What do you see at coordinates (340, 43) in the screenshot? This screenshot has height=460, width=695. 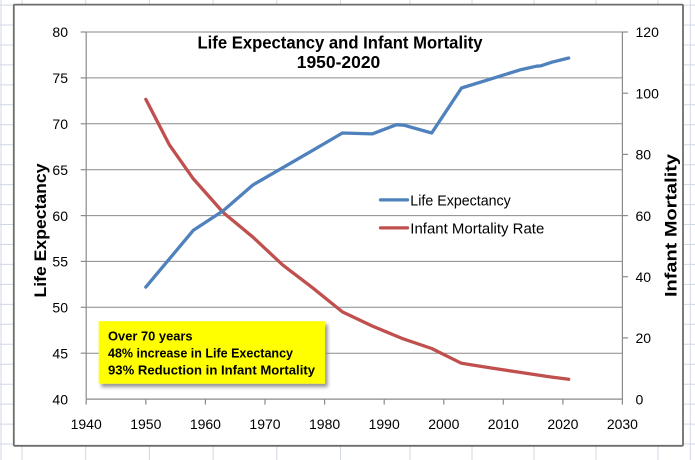 I see `svg-text:Life Expectancy and Infant Mor: Life Expectancy and Infant Mortality` at bounding box center [340, 43].